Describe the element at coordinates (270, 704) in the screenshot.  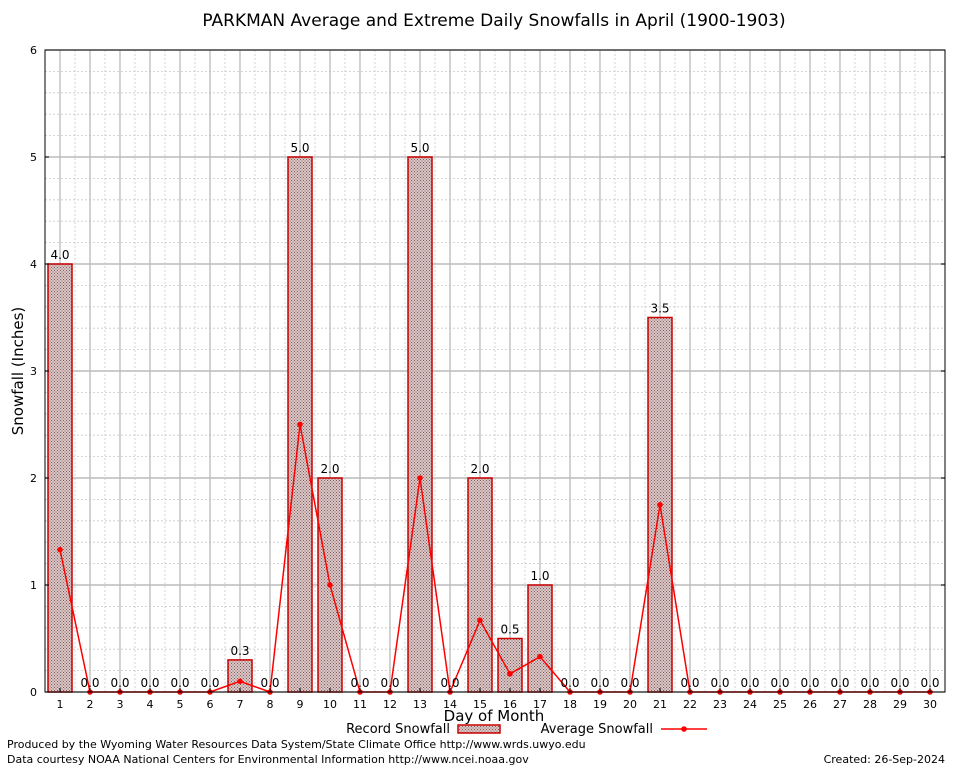
I see `x-tick-label: 8` at that location.